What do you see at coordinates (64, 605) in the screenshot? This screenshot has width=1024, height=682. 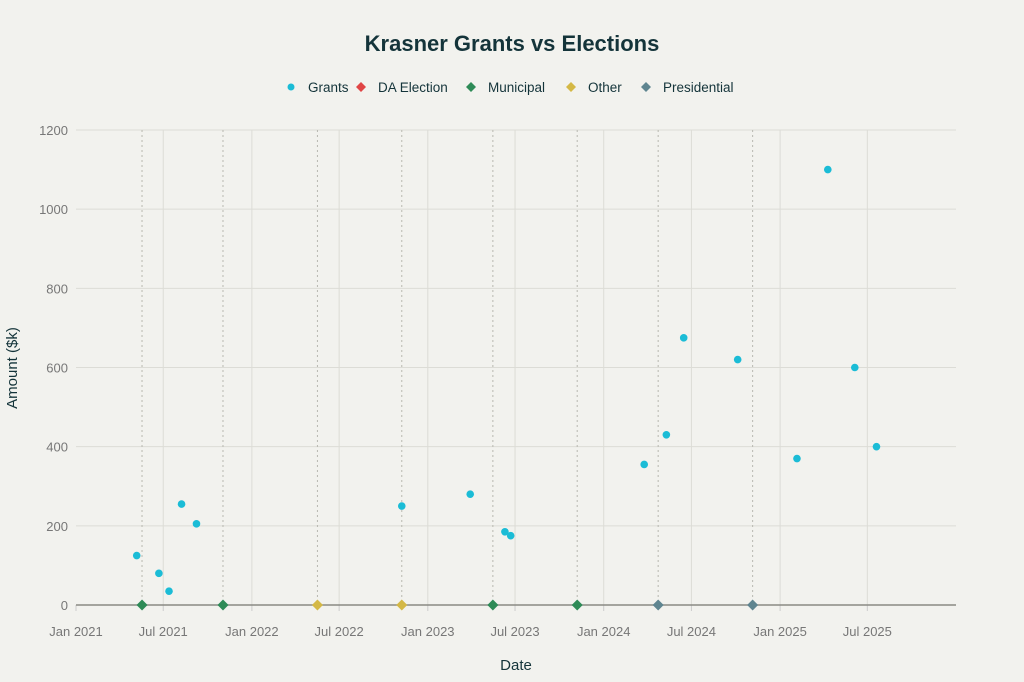 I see `y-tick-label: 0` at bounding box center [64, 605].